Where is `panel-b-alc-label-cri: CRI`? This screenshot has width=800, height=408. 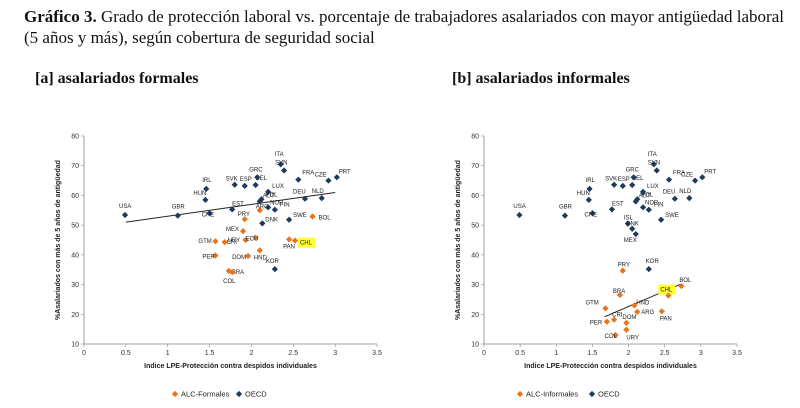 panel-b-alc-label-cri: CRI is located at coordinates (617, 316).